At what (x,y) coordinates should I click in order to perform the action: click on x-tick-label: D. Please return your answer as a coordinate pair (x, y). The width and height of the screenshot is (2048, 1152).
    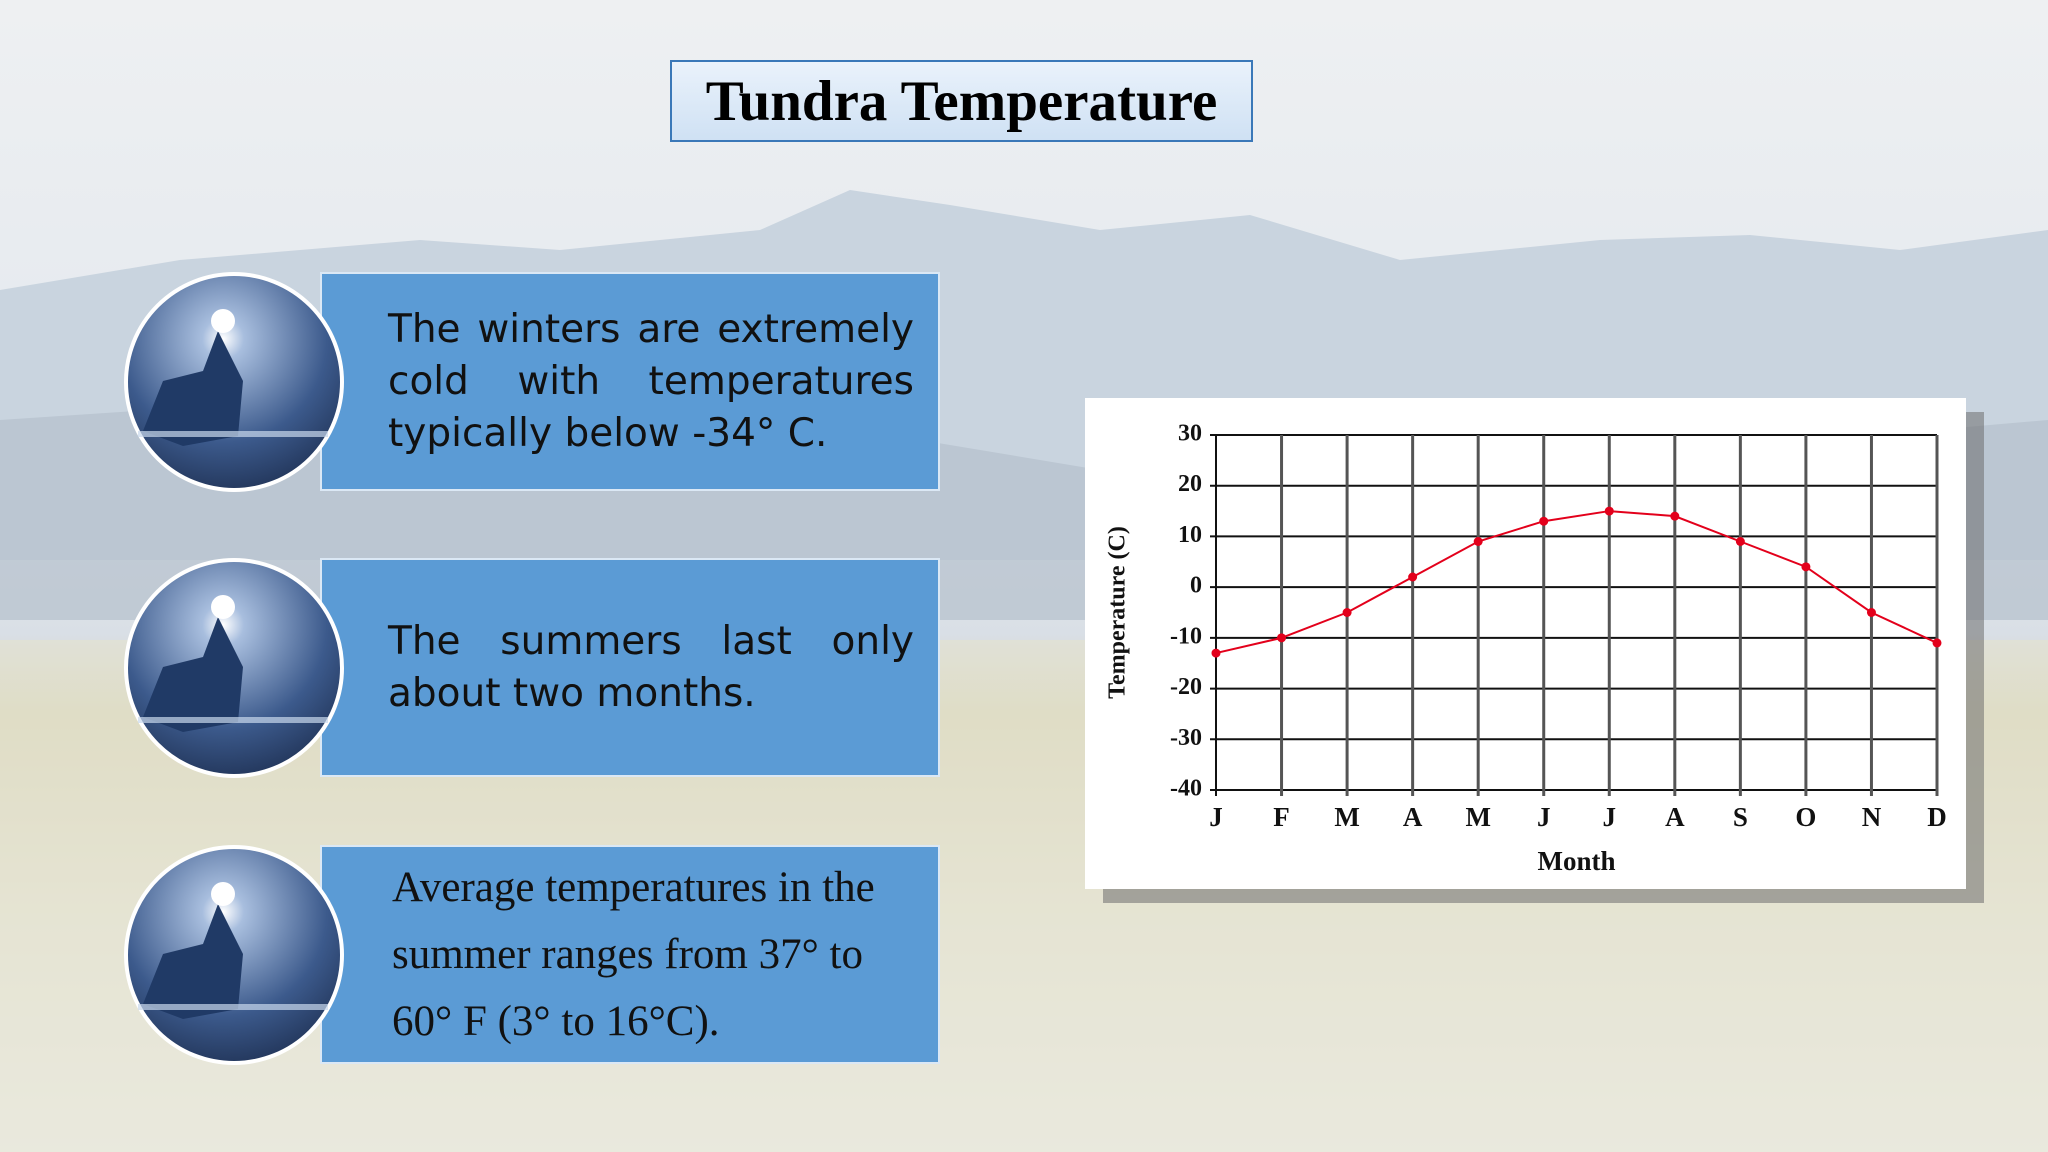
    Looking at the image, I should click on (1937, 817).